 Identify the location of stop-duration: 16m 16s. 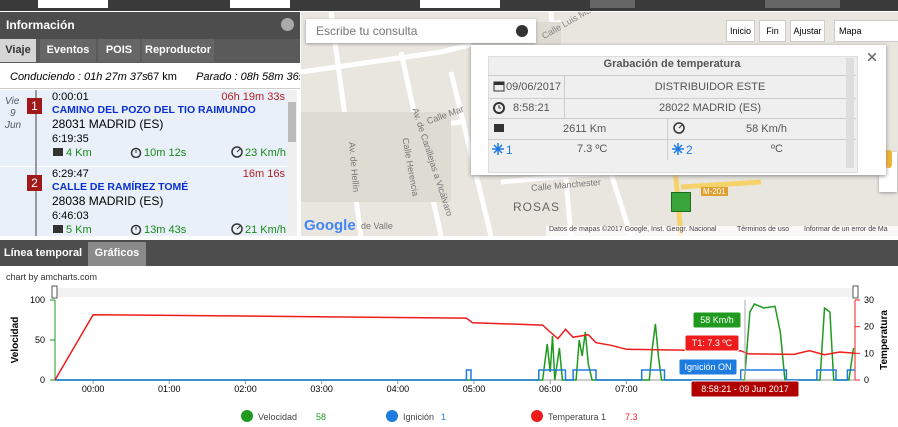
(263, 174).